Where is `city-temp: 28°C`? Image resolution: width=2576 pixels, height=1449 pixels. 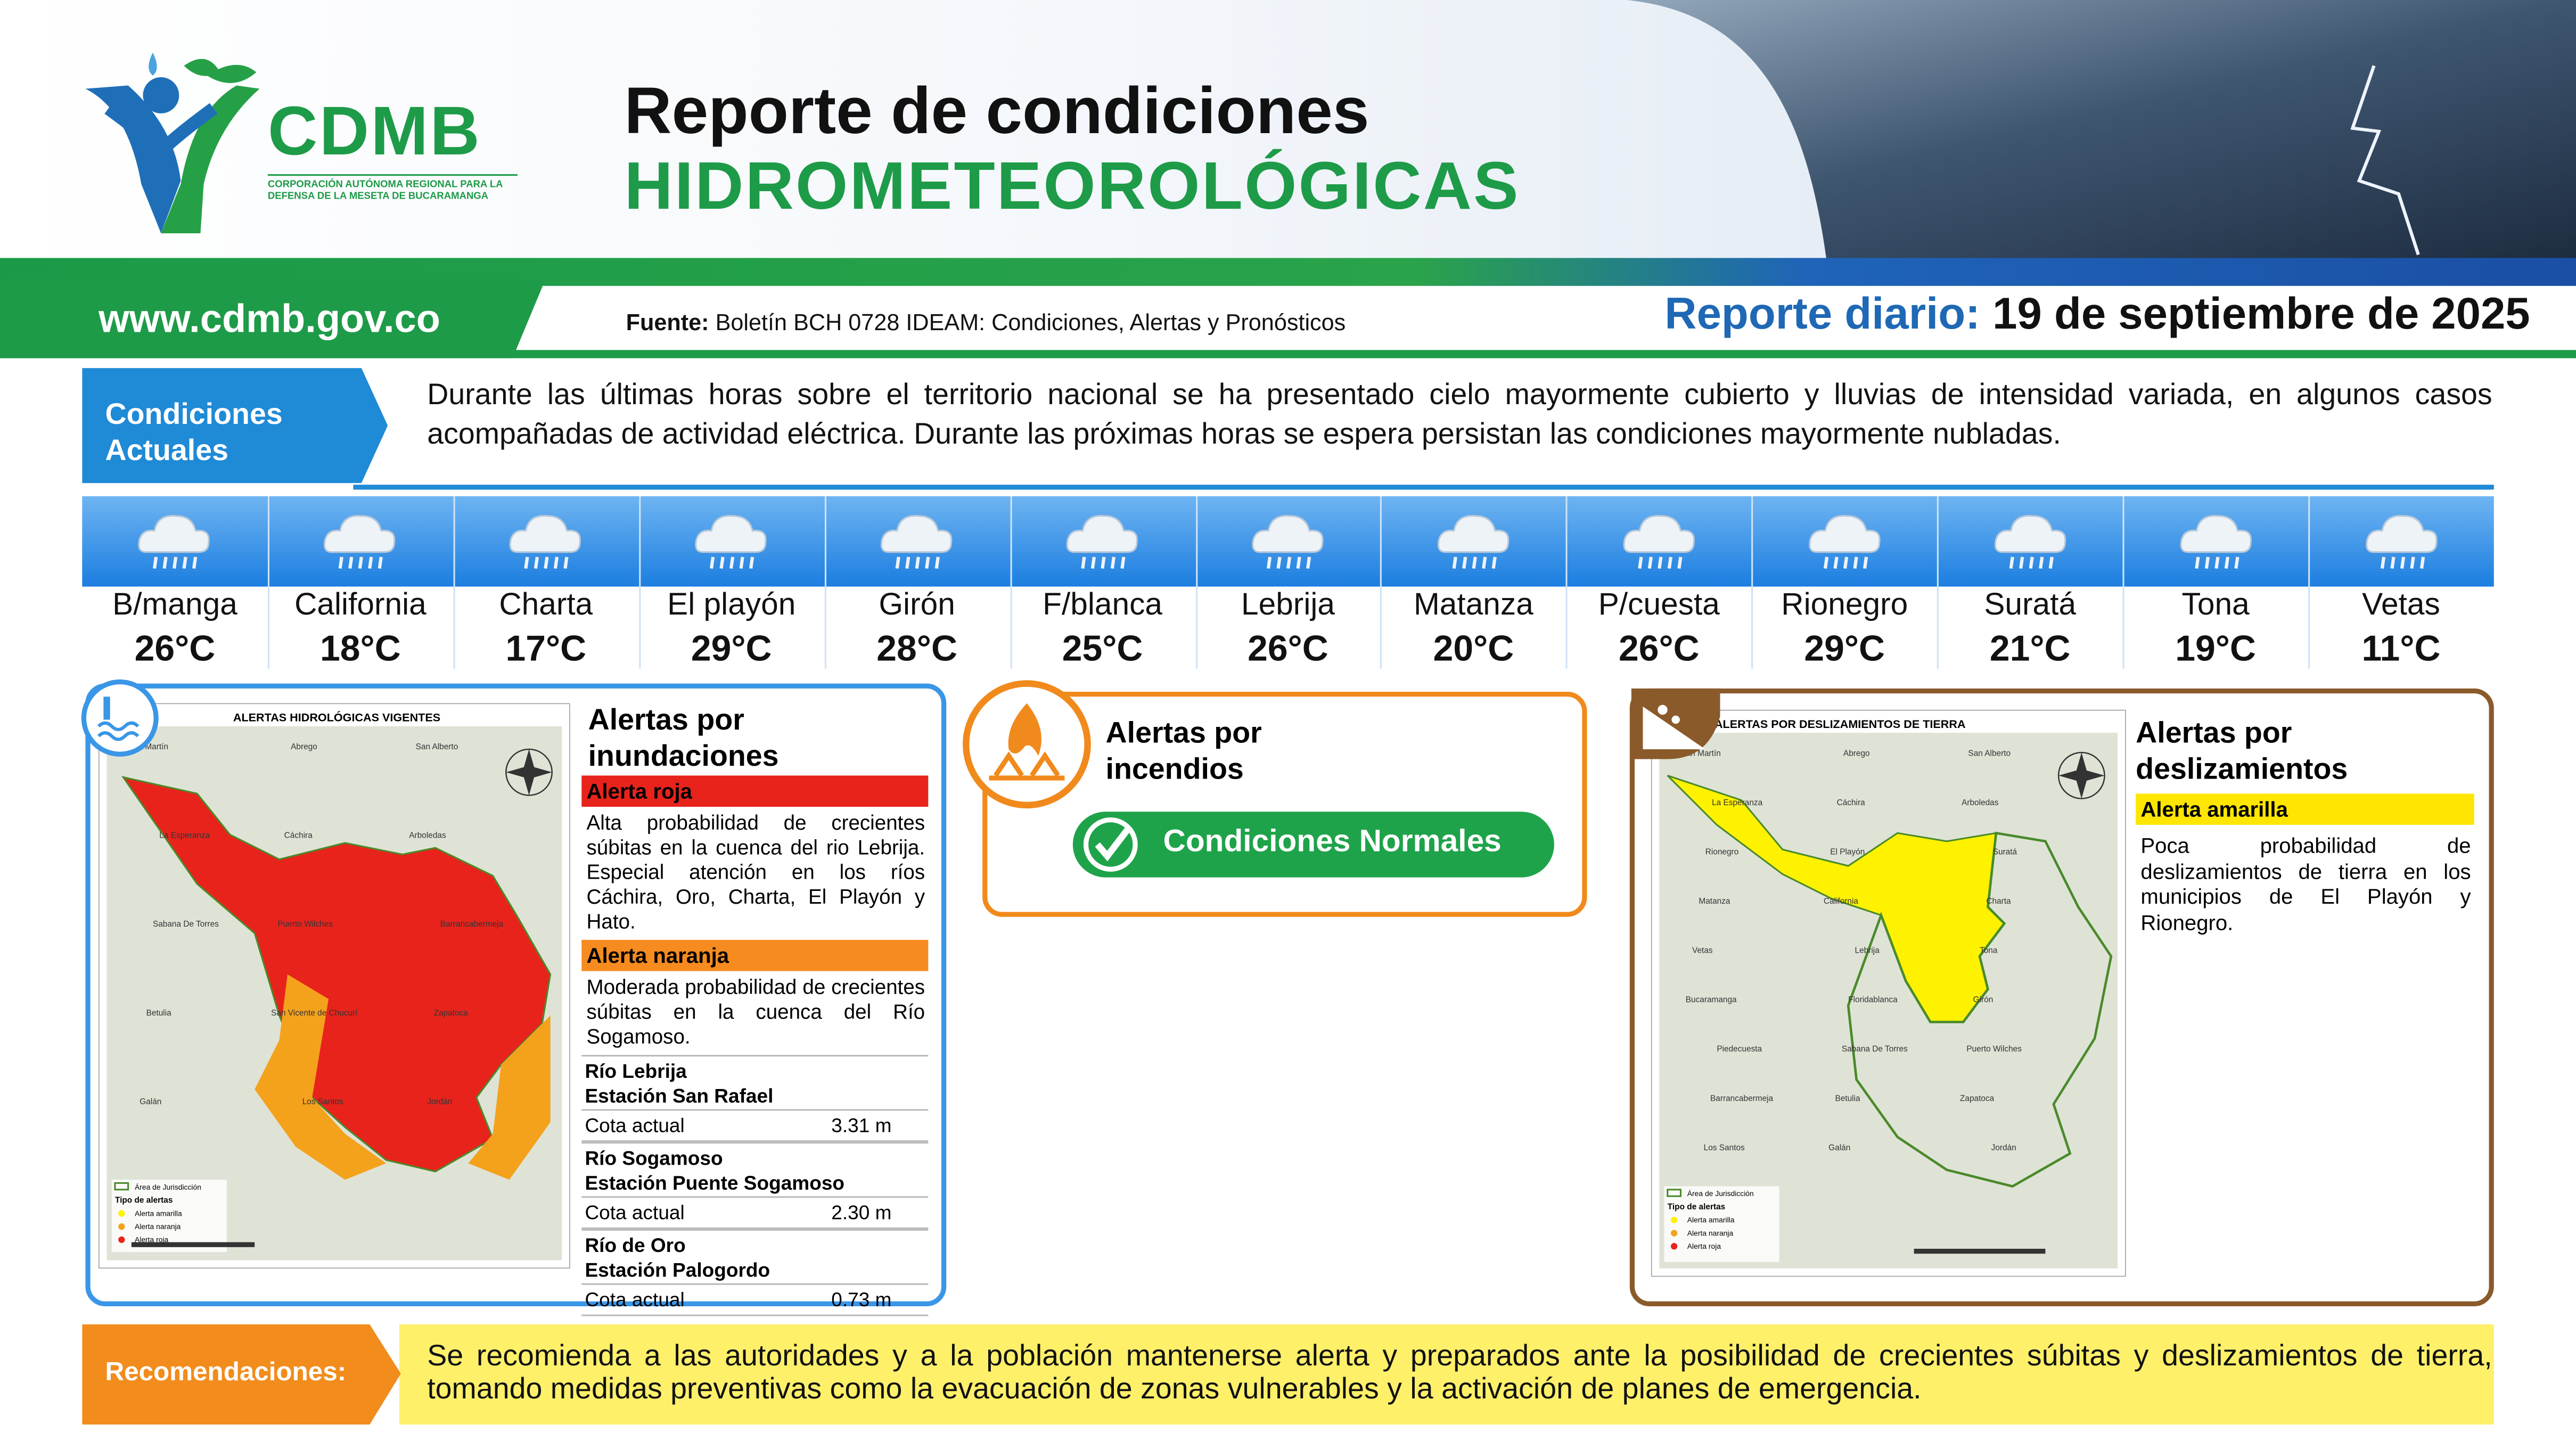
city-temp: 28°C is located at coordinates (916, 648).